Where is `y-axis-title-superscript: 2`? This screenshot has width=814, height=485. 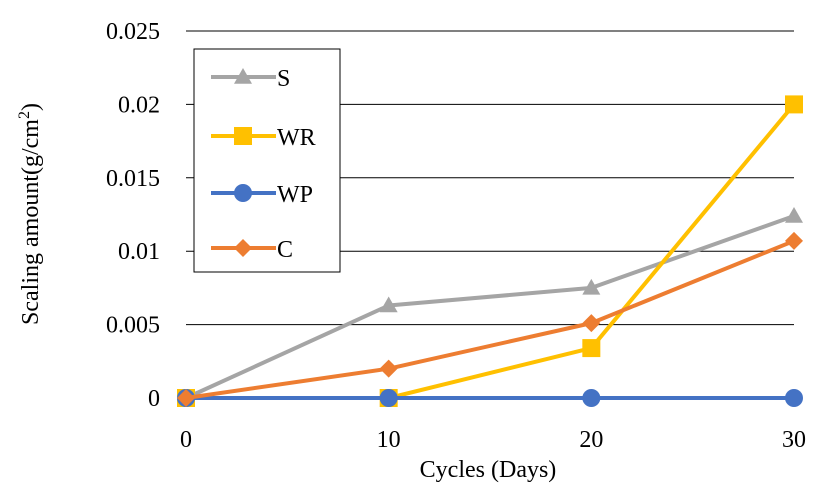 y-axis-title-superscript: 2 is located at coordinates (24, 115).